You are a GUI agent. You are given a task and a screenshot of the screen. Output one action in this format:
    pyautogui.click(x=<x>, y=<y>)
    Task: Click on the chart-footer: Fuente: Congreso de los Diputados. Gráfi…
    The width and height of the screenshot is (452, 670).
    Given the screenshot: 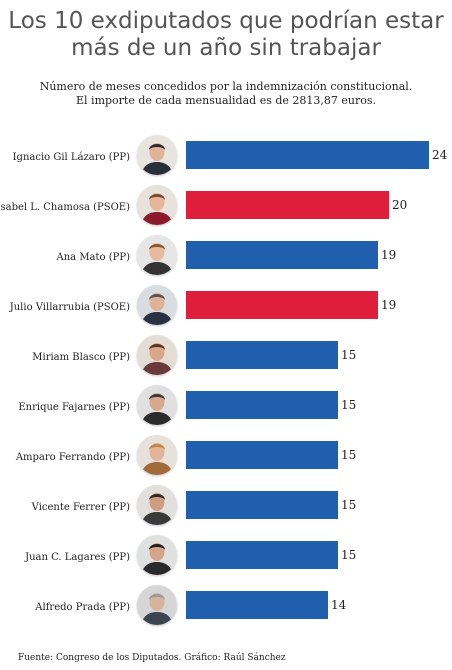 What is the action you would take?
    pyautogui.click(x=152, y=658)
    